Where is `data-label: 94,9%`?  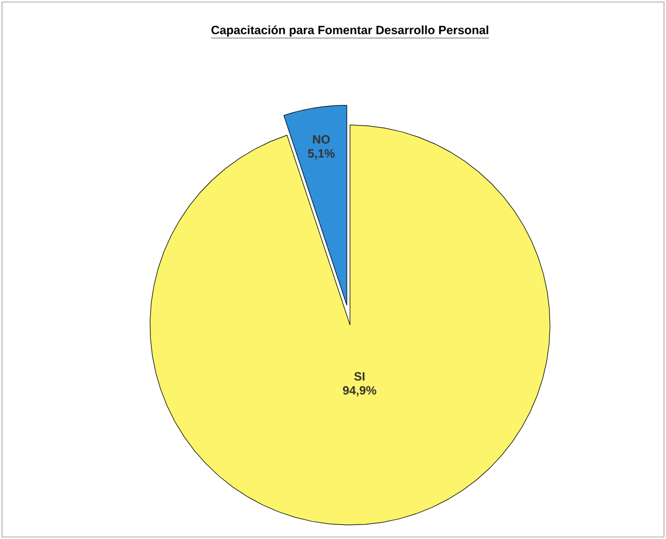 data-label: 94,9% is located at coordinates (359, 391).